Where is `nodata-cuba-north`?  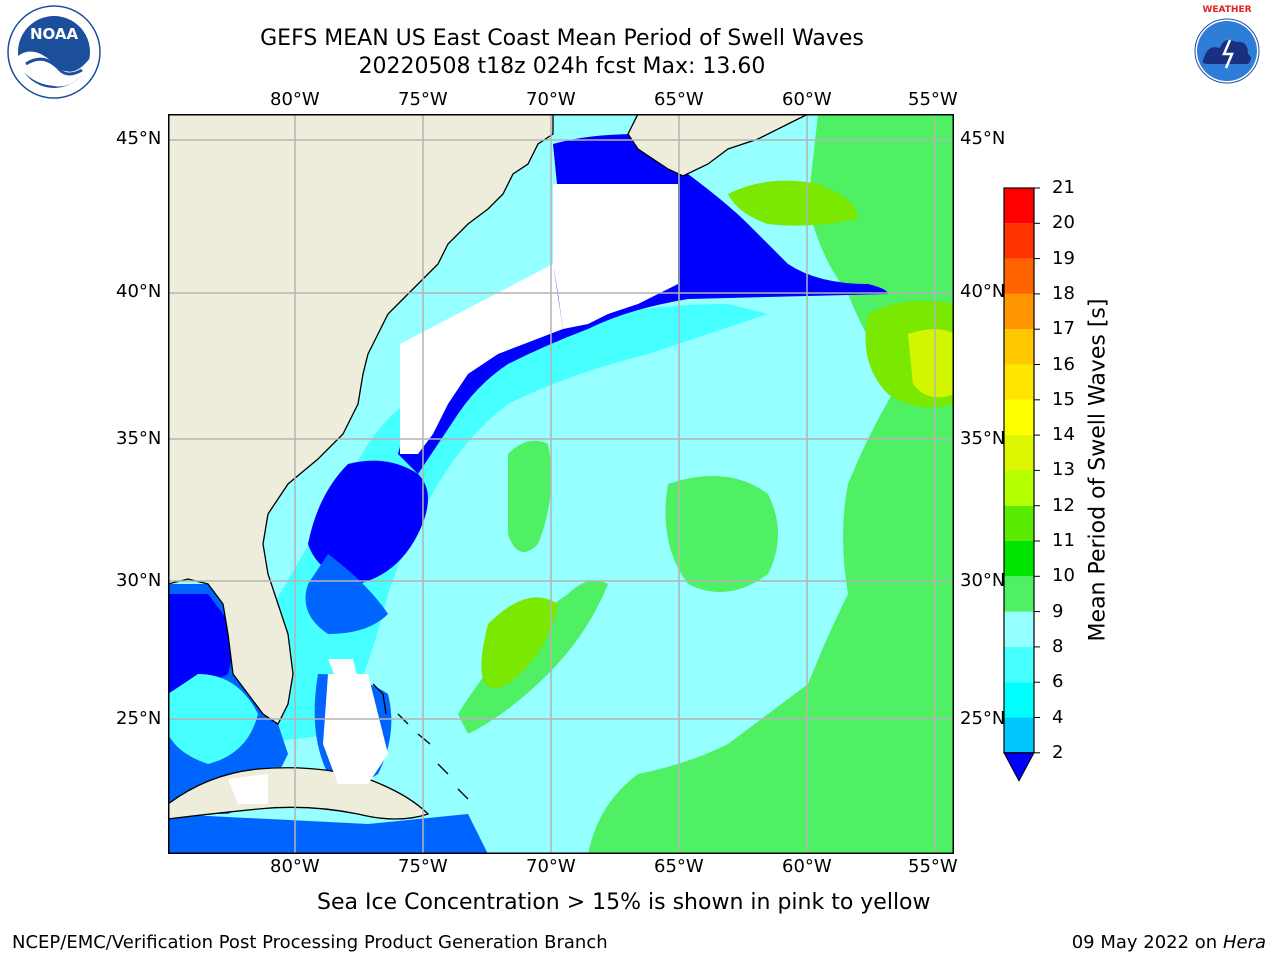 nodata-cuba-north is located at coordinates (248, 789).